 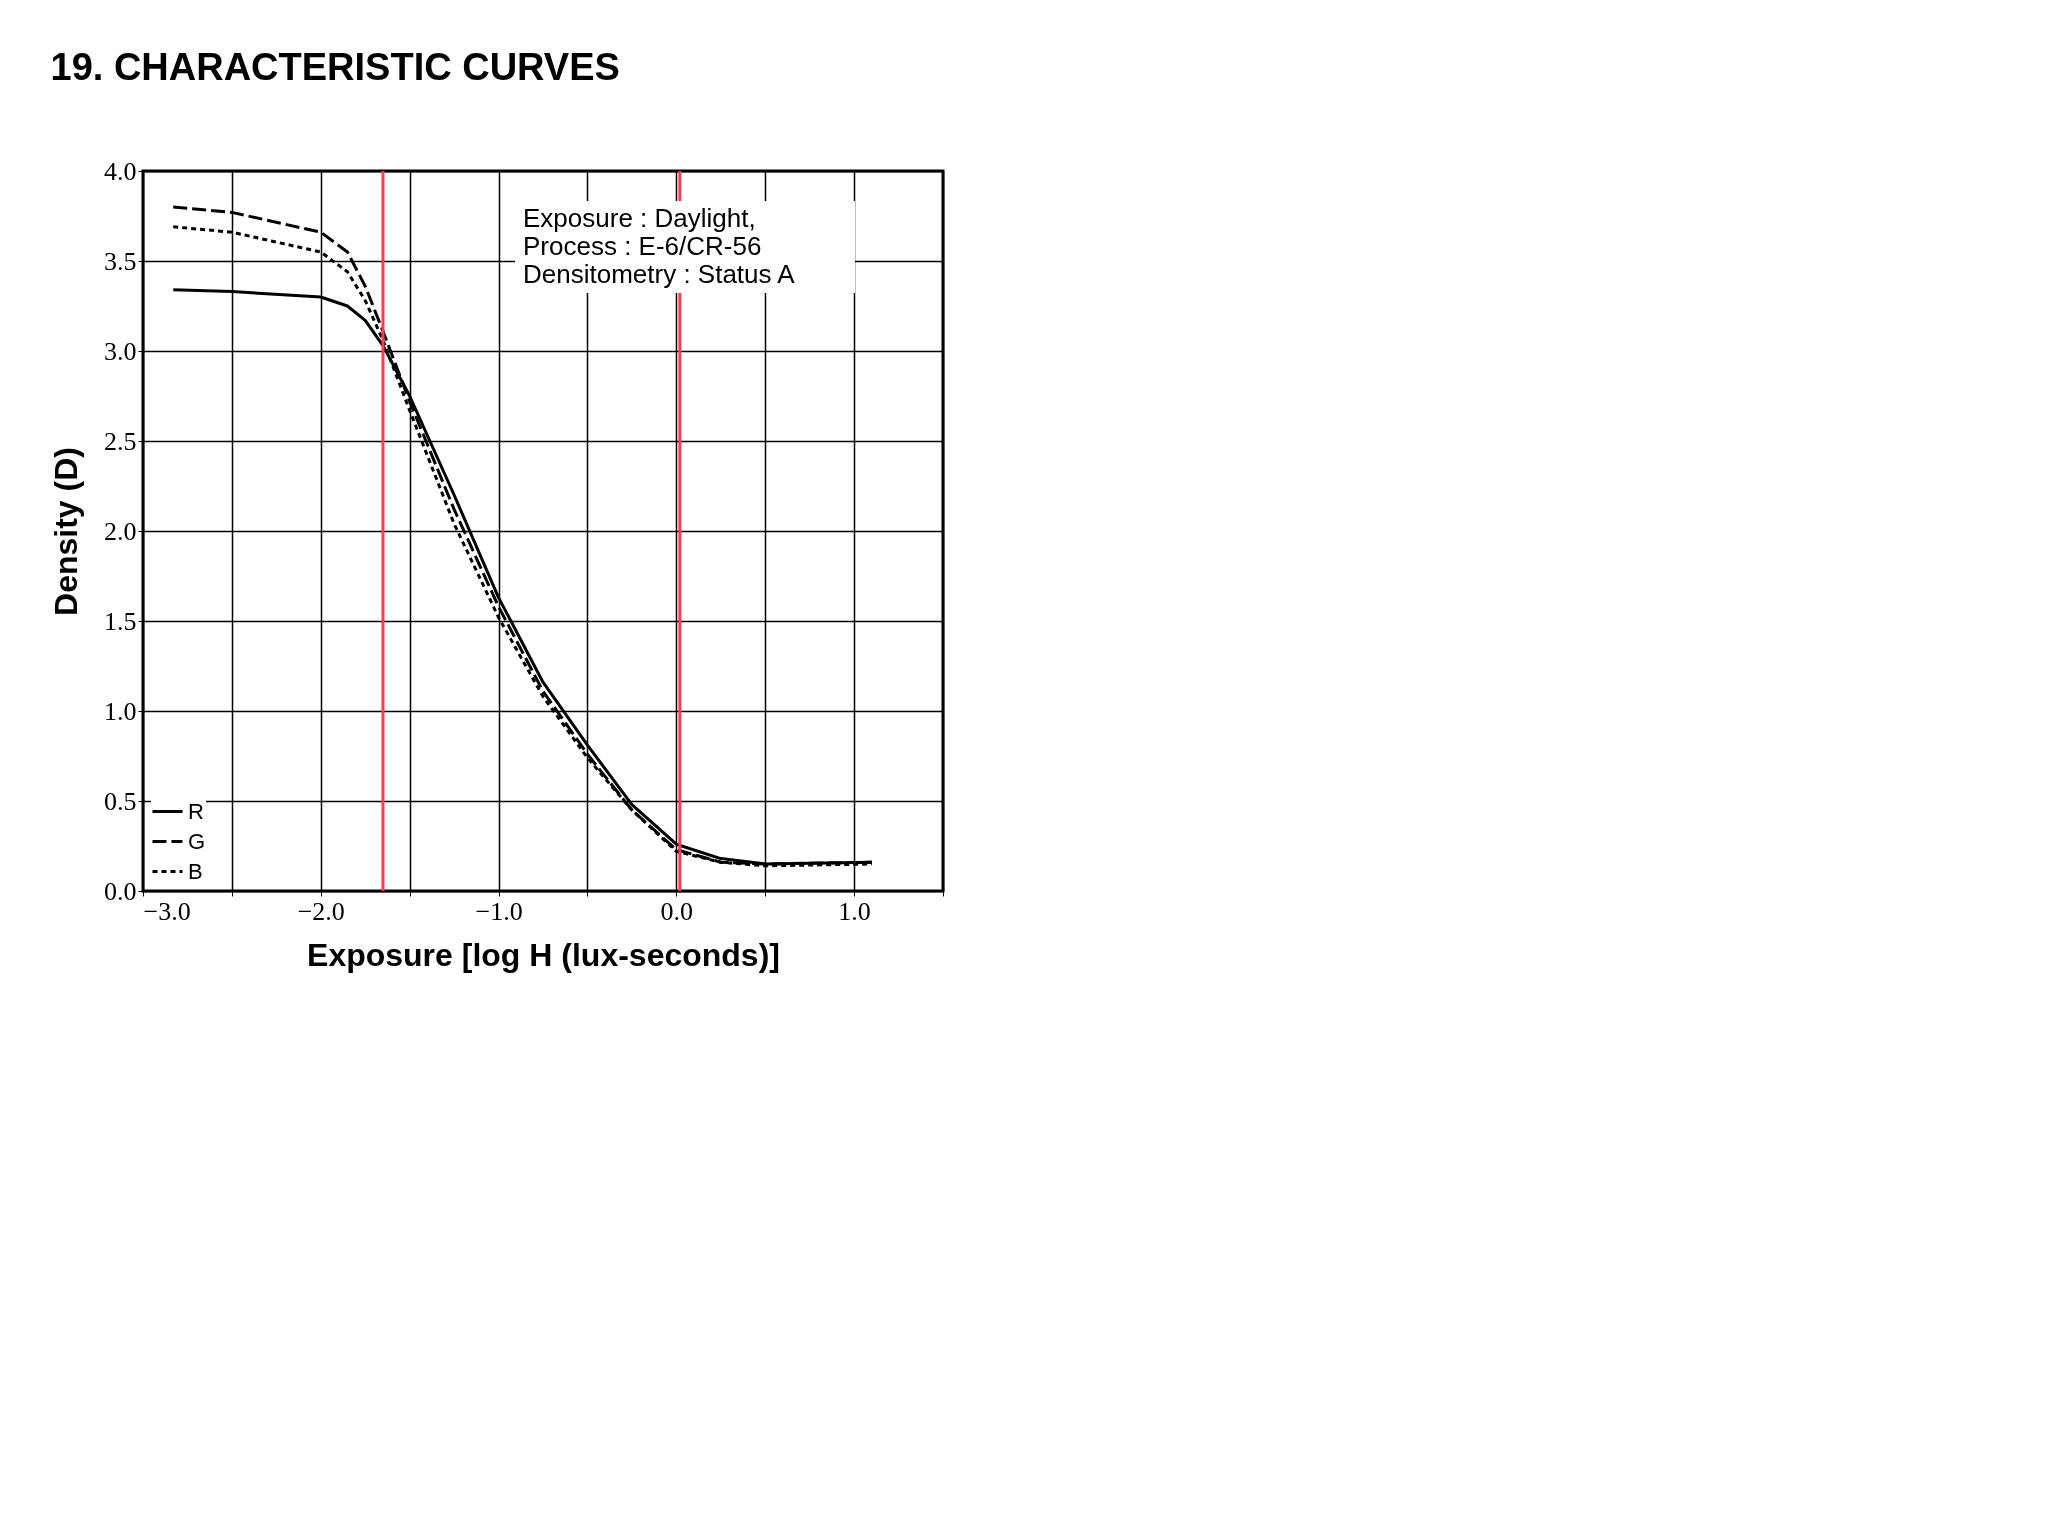 What do you see at coordinates (120, 621) in the screenshot?
I see `y-tick-label: 1.5` at bounding box center [120, 621].